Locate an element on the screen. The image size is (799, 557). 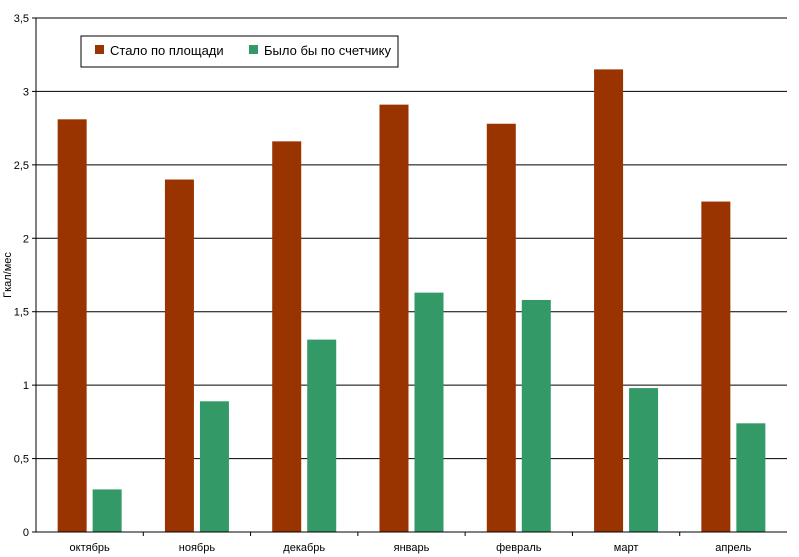
y-tick-label: 0 is located at coordinates (26, 533).